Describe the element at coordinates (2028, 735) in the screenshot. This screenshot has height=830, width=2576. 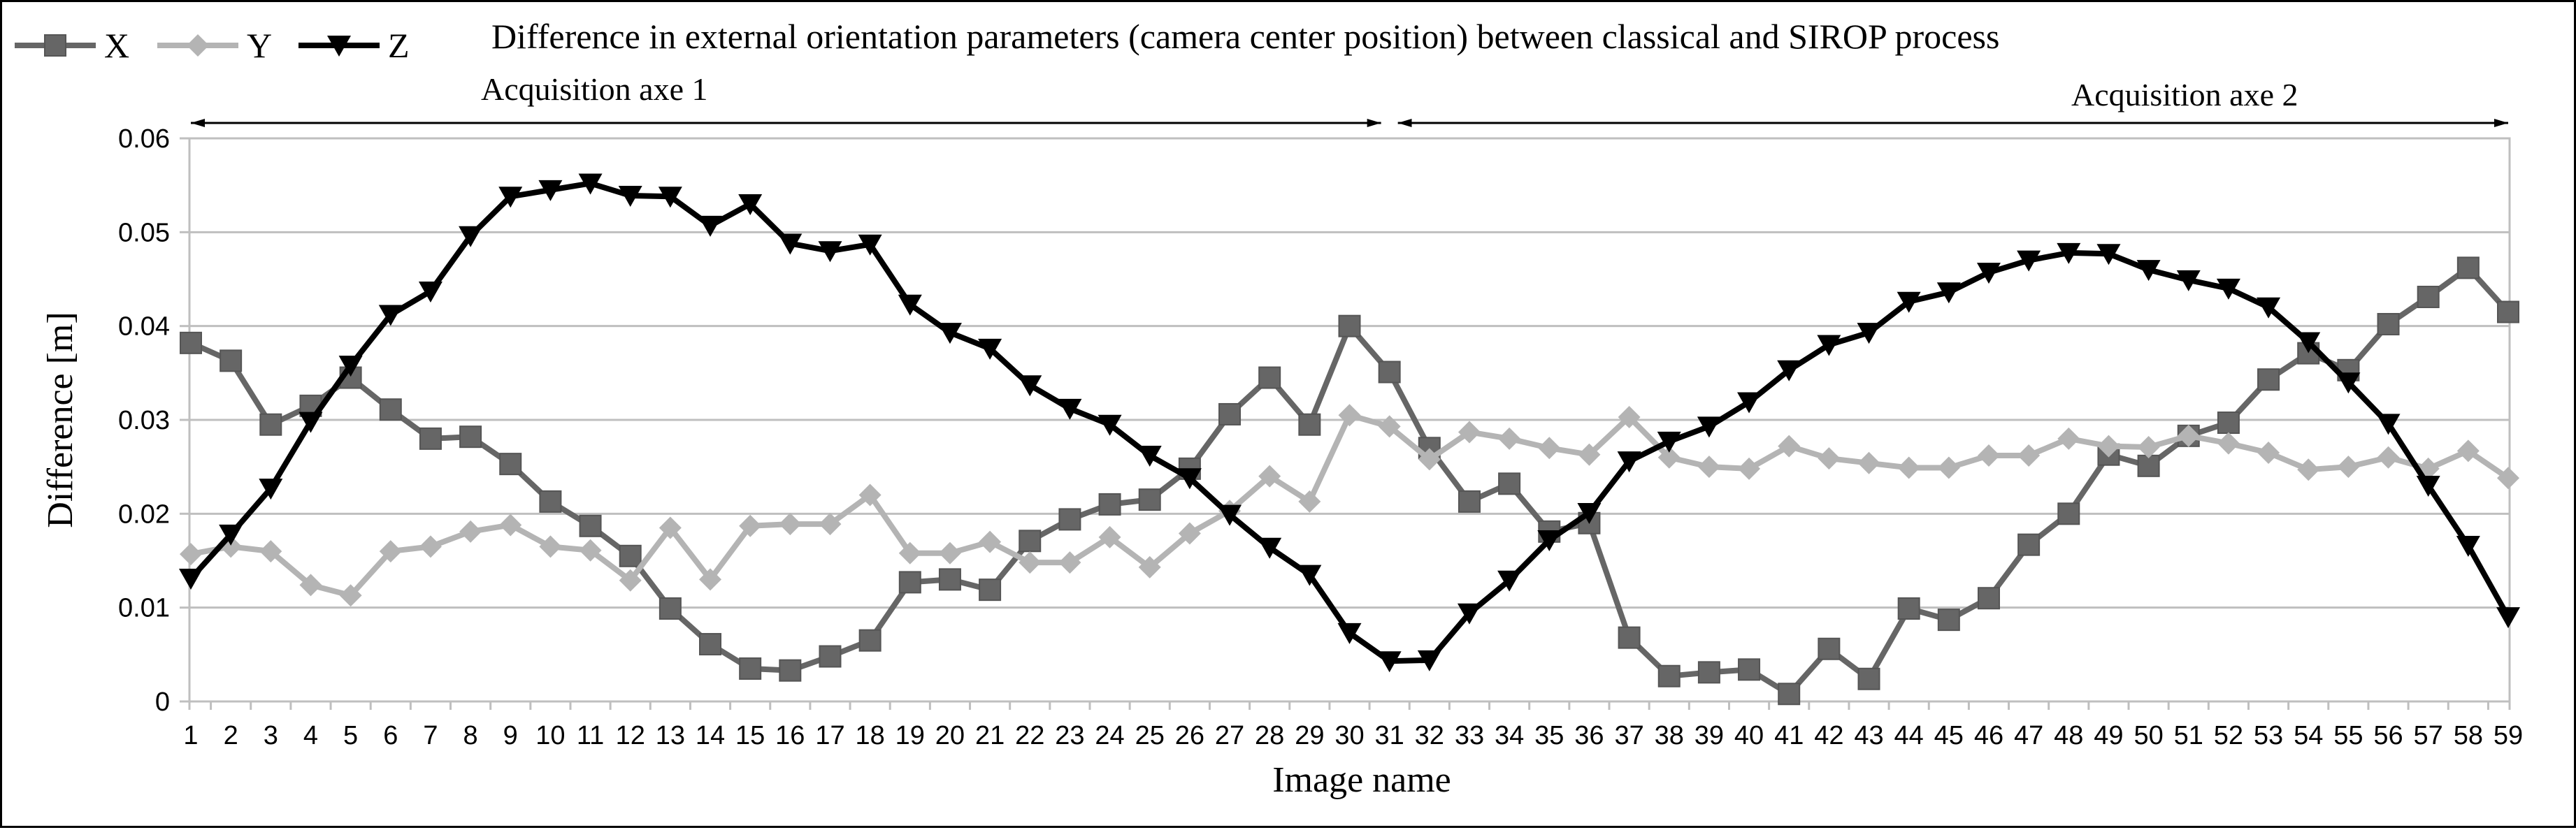
I see `x-tick-label: 47` at that location.